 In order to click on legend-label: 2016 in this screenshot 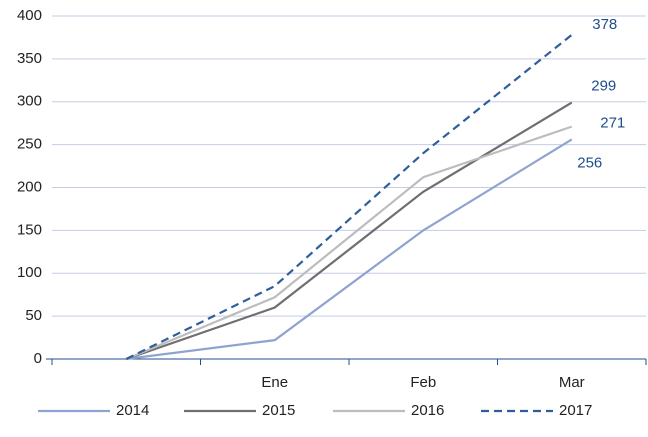, I will do `click(427, 410)`.